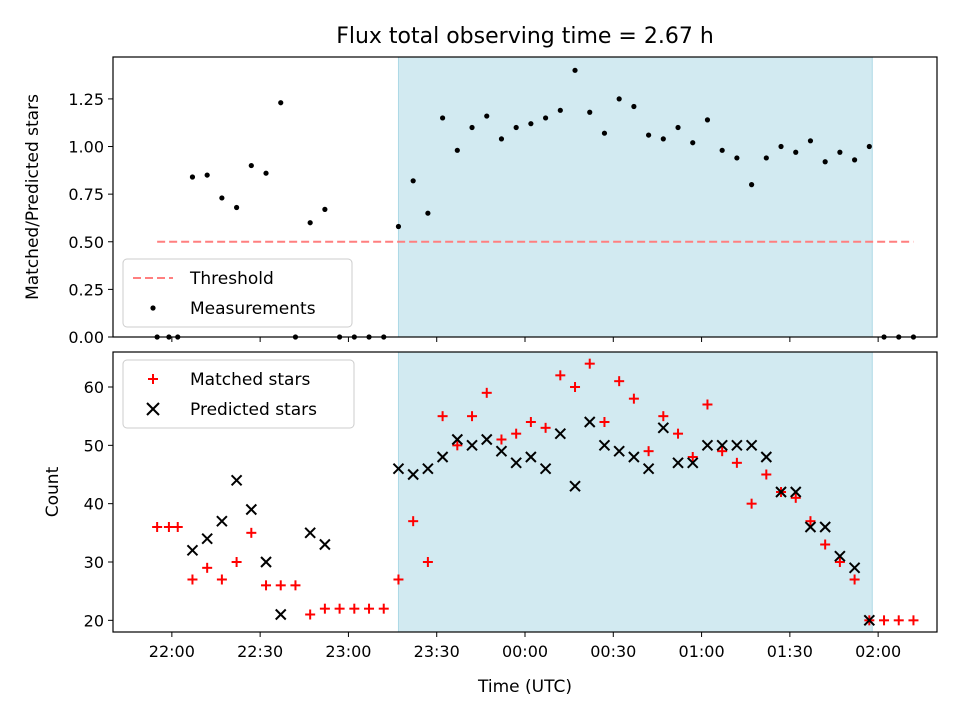 Image resolution: width=960 pixels, height=724 pixels. Describe the element at coordinates (94, 445) in the screenshot. I see `bottom-y-tick-label: 50` at that location.